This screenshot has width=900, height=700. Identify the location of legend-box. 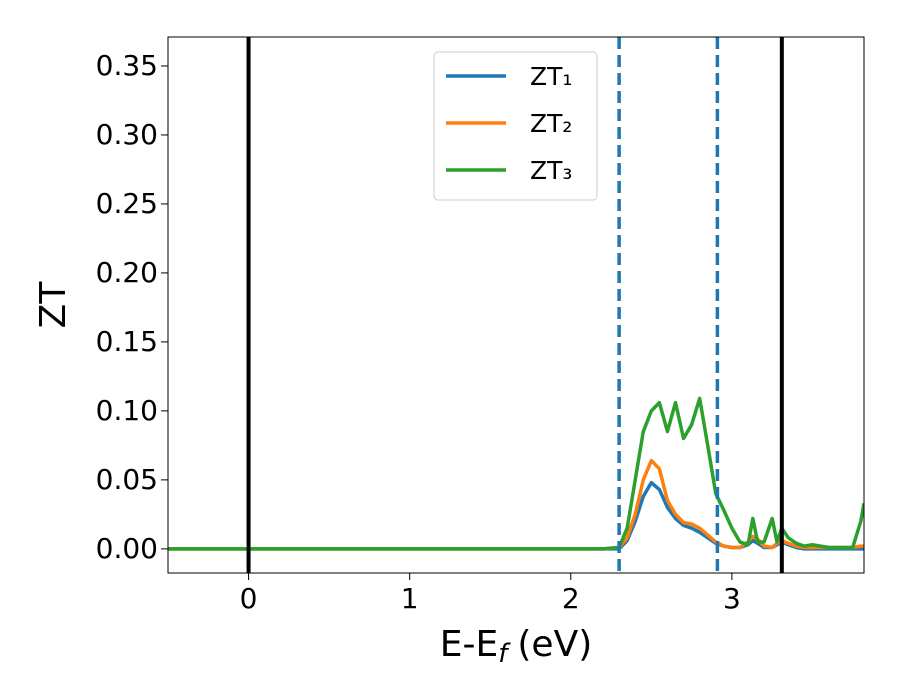
(515, 126).